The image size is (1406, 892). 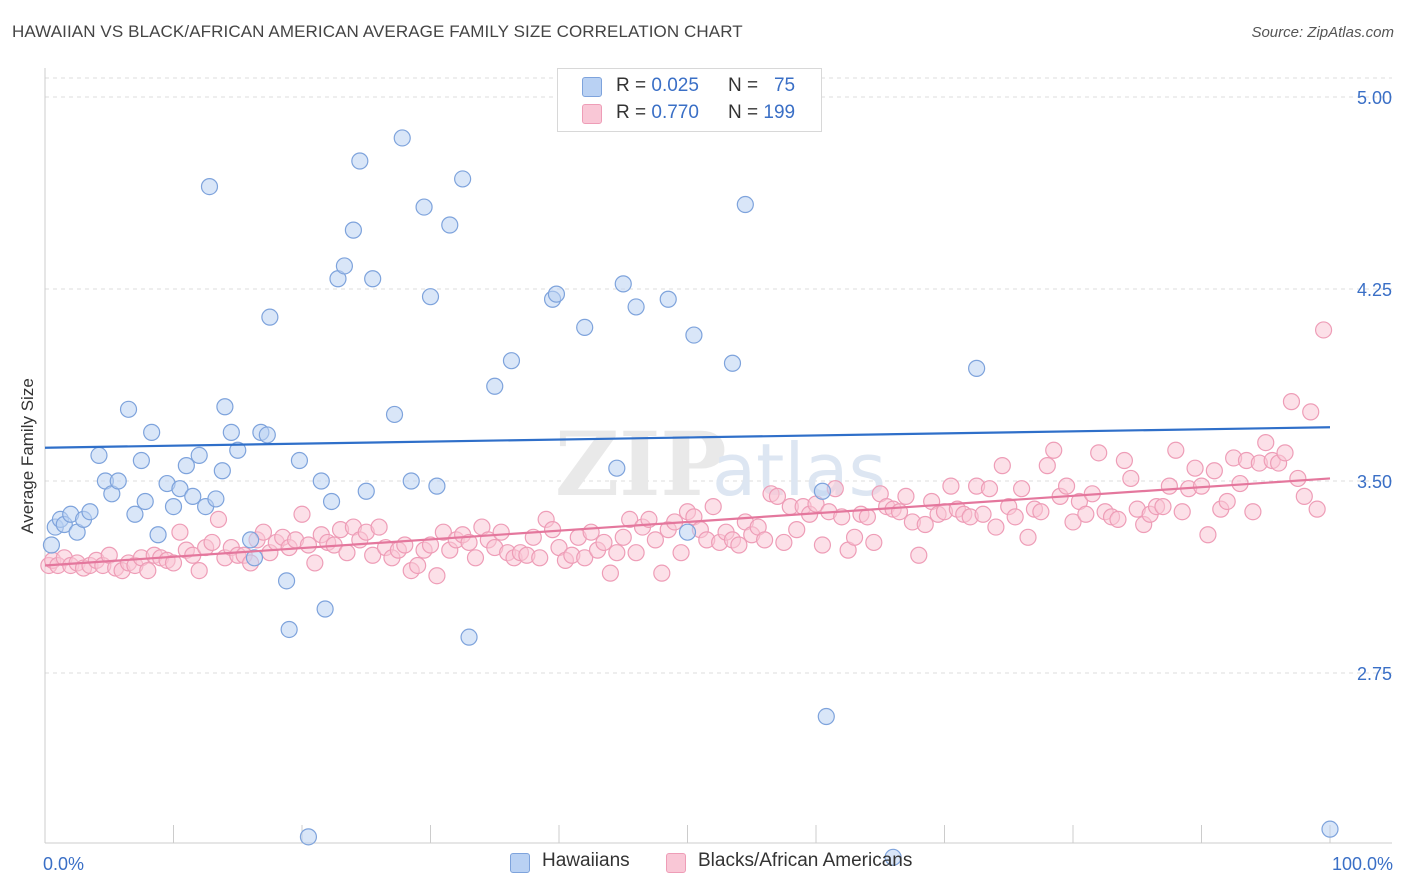 I want to click on bottom-legend-label-hawaiians: Hawaiians, so click(x=586, y=860).